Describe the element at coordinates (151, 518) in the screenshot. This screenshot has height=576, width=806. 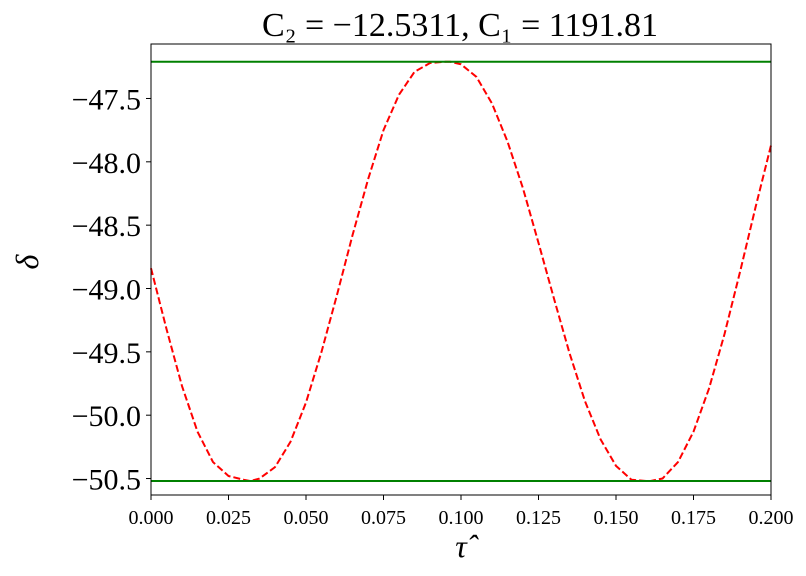
I see `x-tick-label: 0.000` at that location.